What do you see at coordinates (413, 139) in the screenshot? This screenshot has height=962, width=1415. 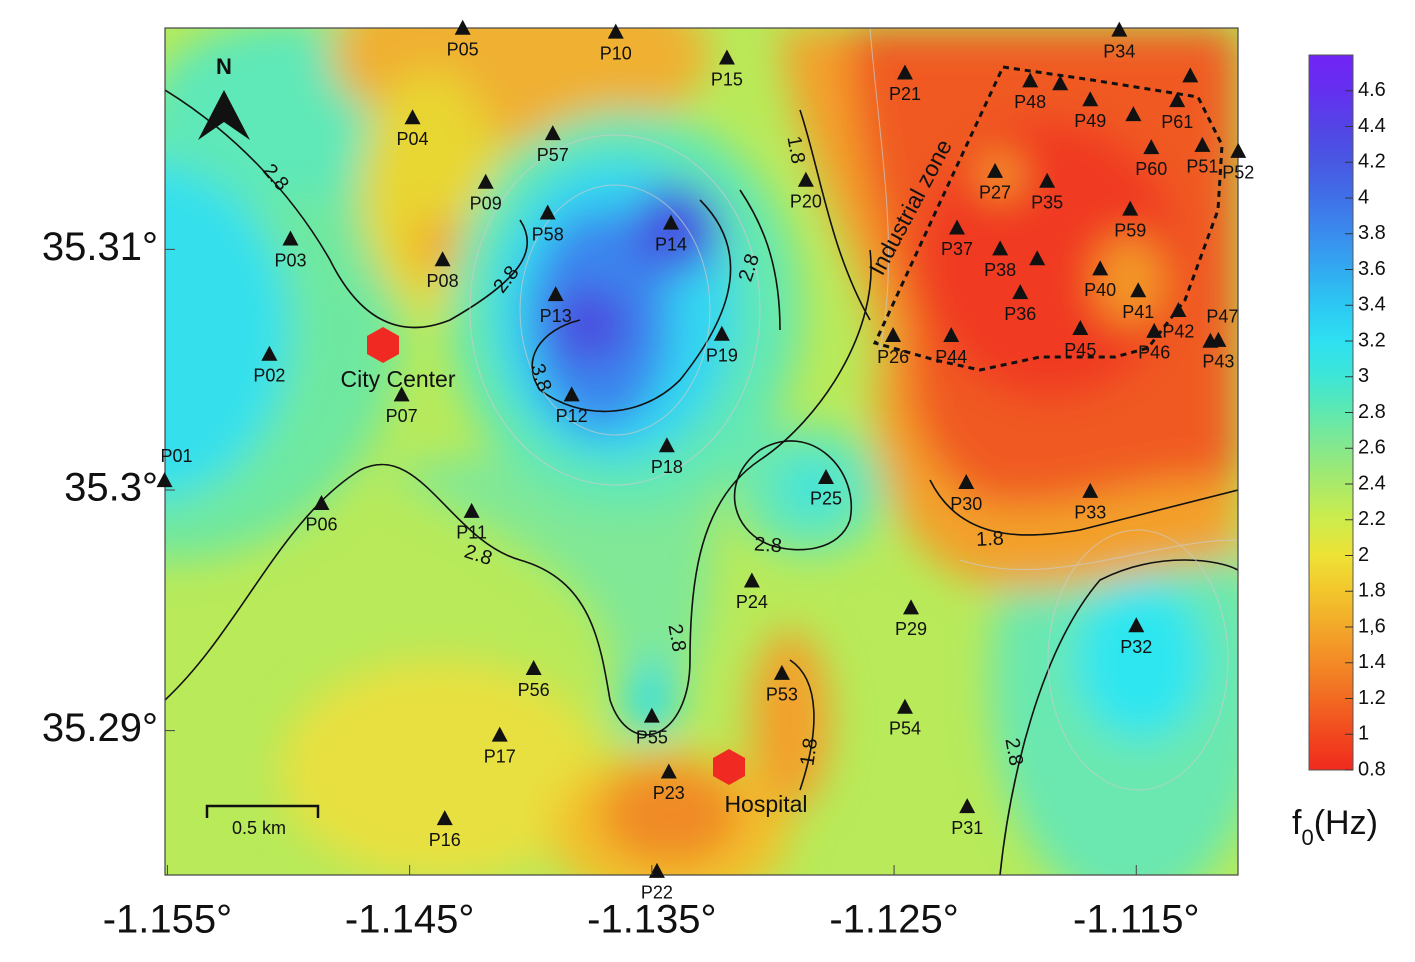 I see `station-label: P04` at bounding box center [413, 139].